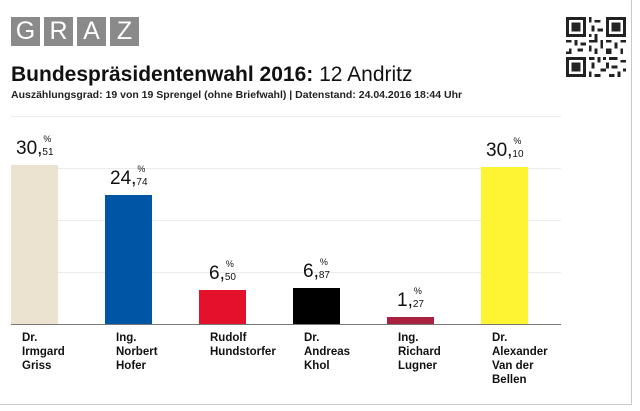  Describe the element at coordinates (162, 74) in the screenshot. I see `title-bold: Bundespräsidentenwahl 2016:` at that location.